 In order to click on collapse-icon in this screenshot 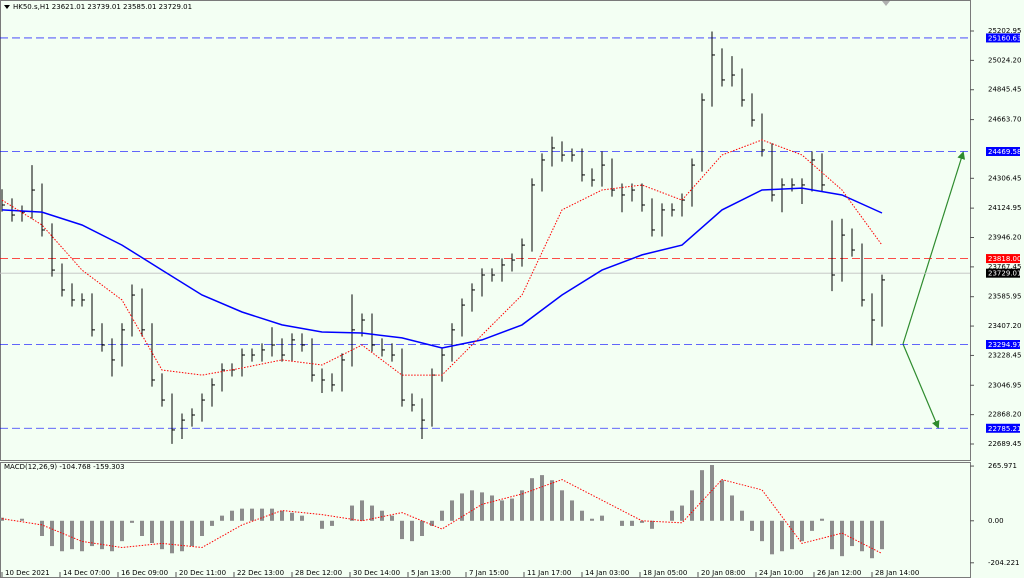, I will do `click(7, 7)`.